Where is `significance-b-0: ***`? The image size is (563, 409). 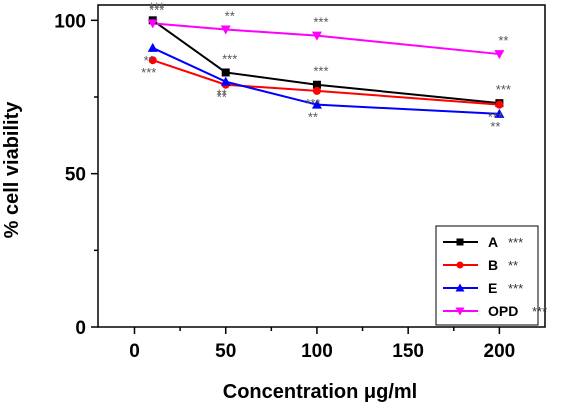
significance-b-0: *** is located at coordinates (148, 72).